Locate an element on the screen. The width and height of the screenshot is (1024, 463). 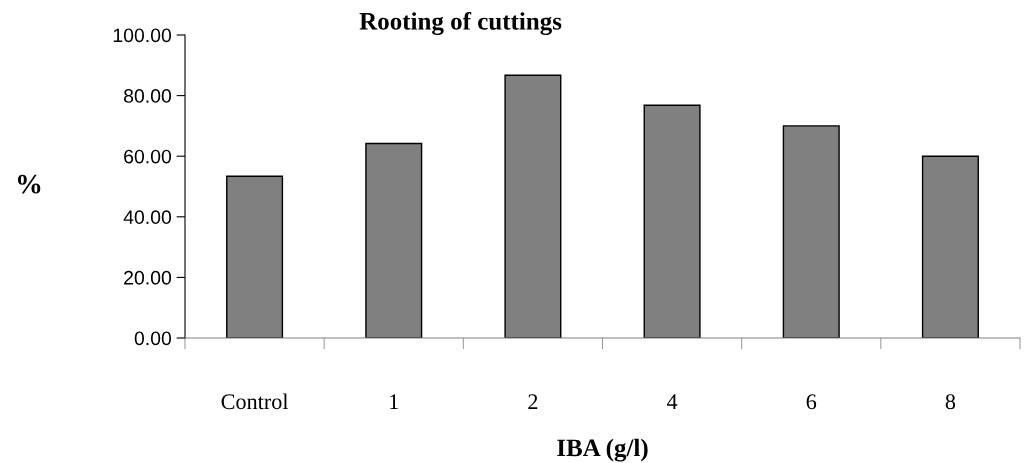
y-tick-label: 20.00 is located at coordinates (148, 277).